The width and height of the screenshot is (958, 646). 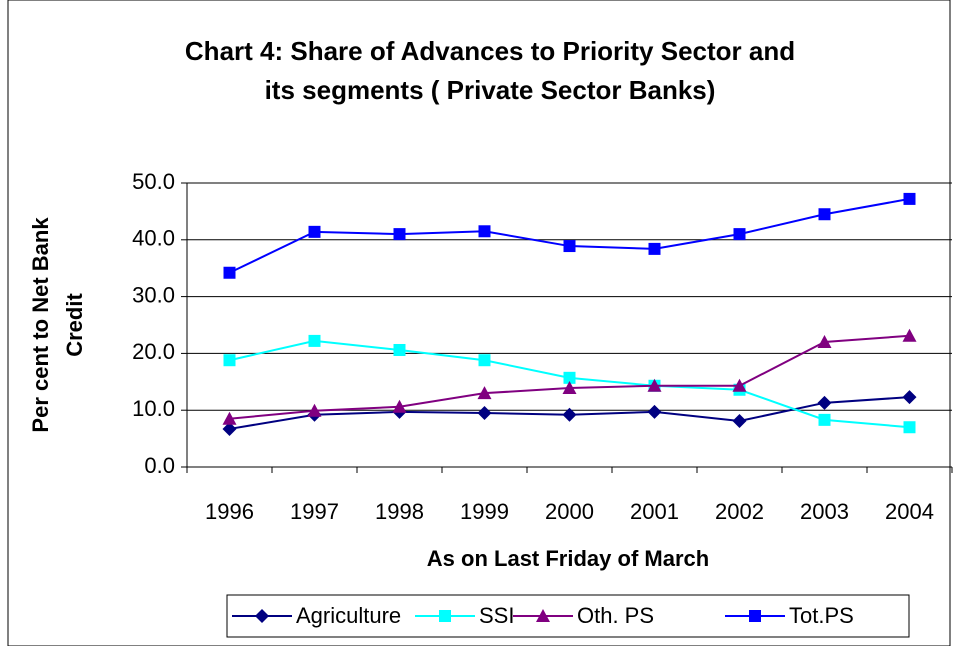 I want to click on x-tick-label: 2003, so click(x=824, y=511).